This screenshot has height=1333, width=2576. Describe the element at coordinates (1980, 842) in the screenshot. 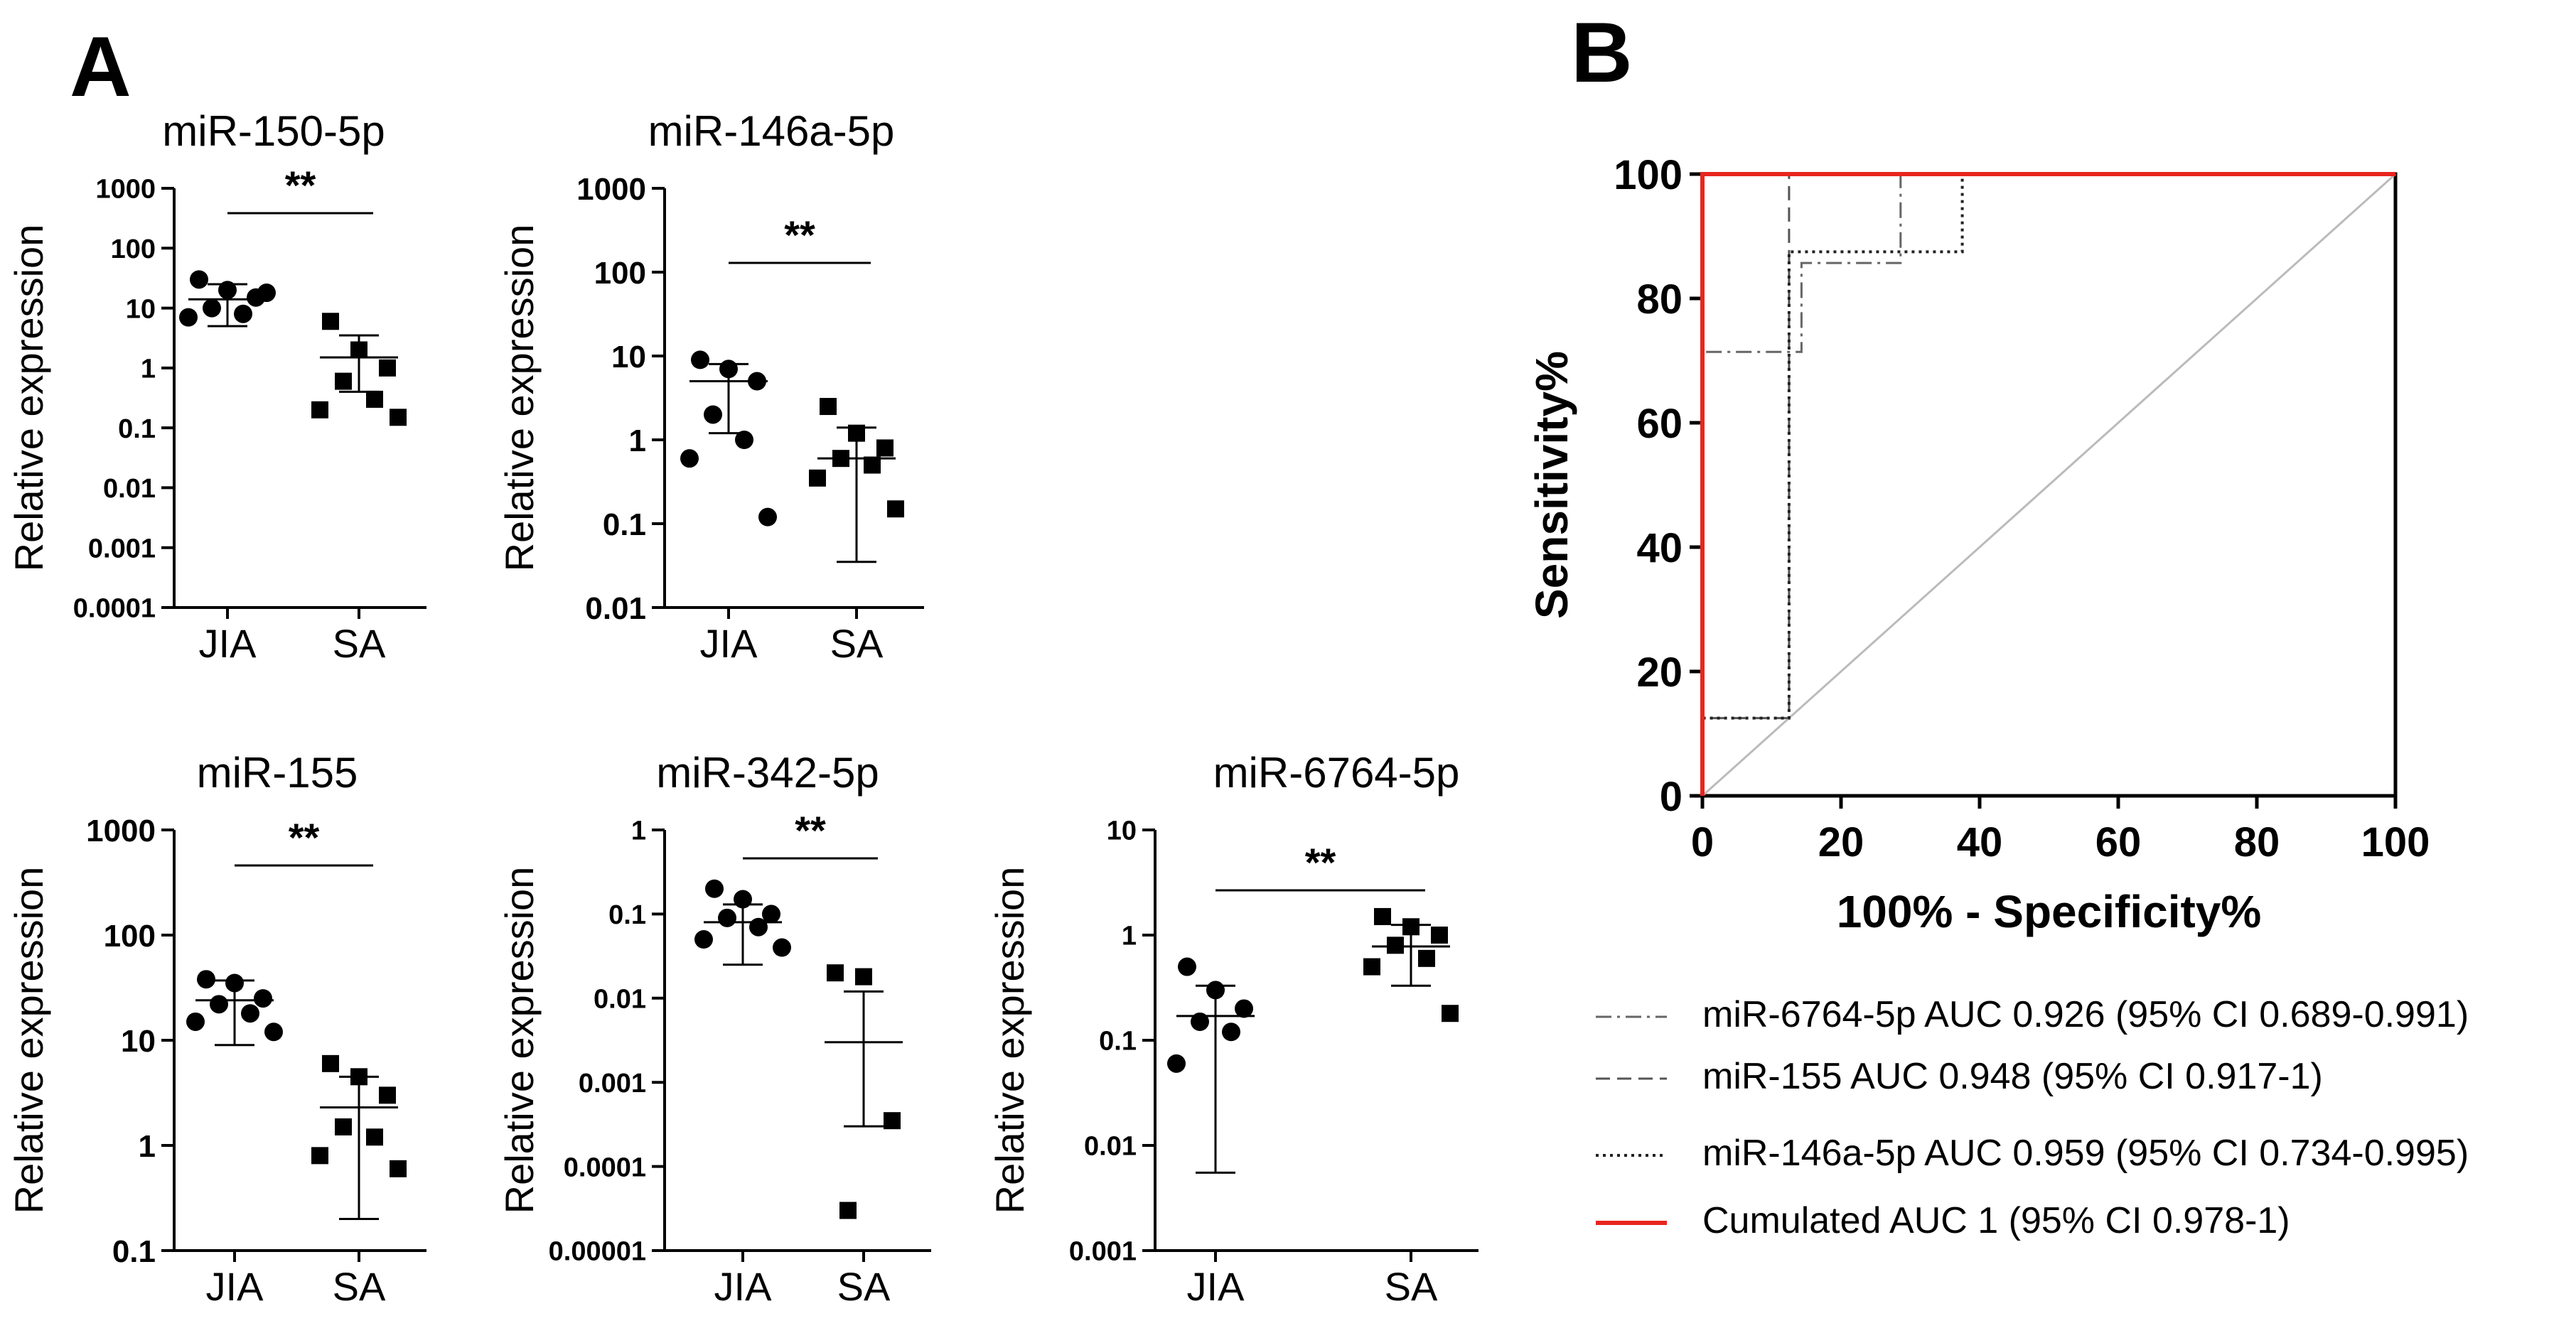

I see `x-tick-label: 40` at that location.